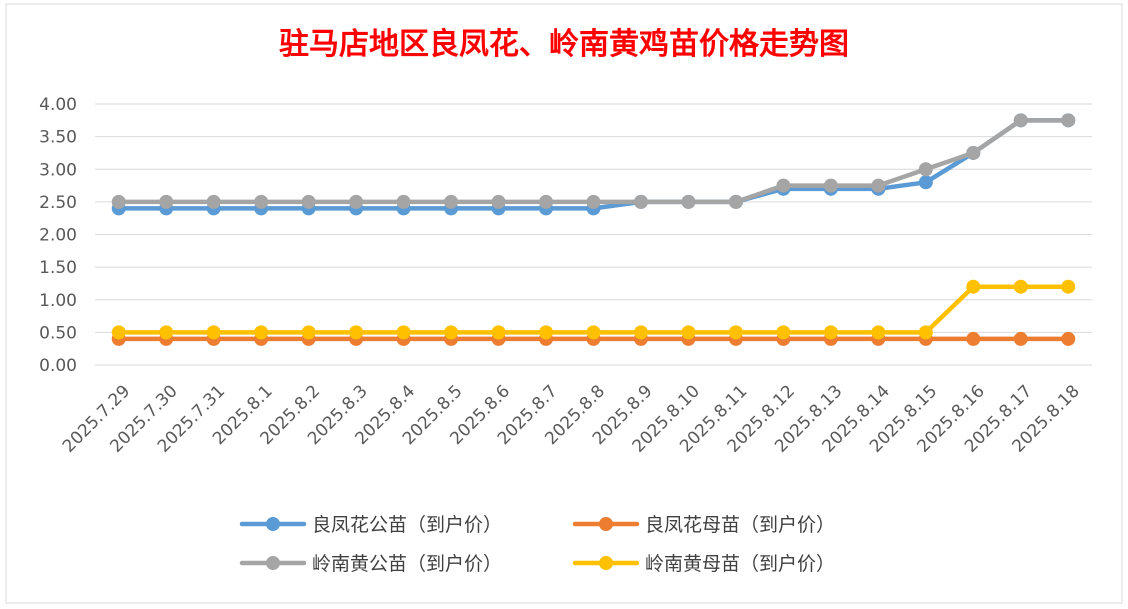 The image size is (1128, 609). I want to click on y-tick-label: 2.00, so click(58, 236).